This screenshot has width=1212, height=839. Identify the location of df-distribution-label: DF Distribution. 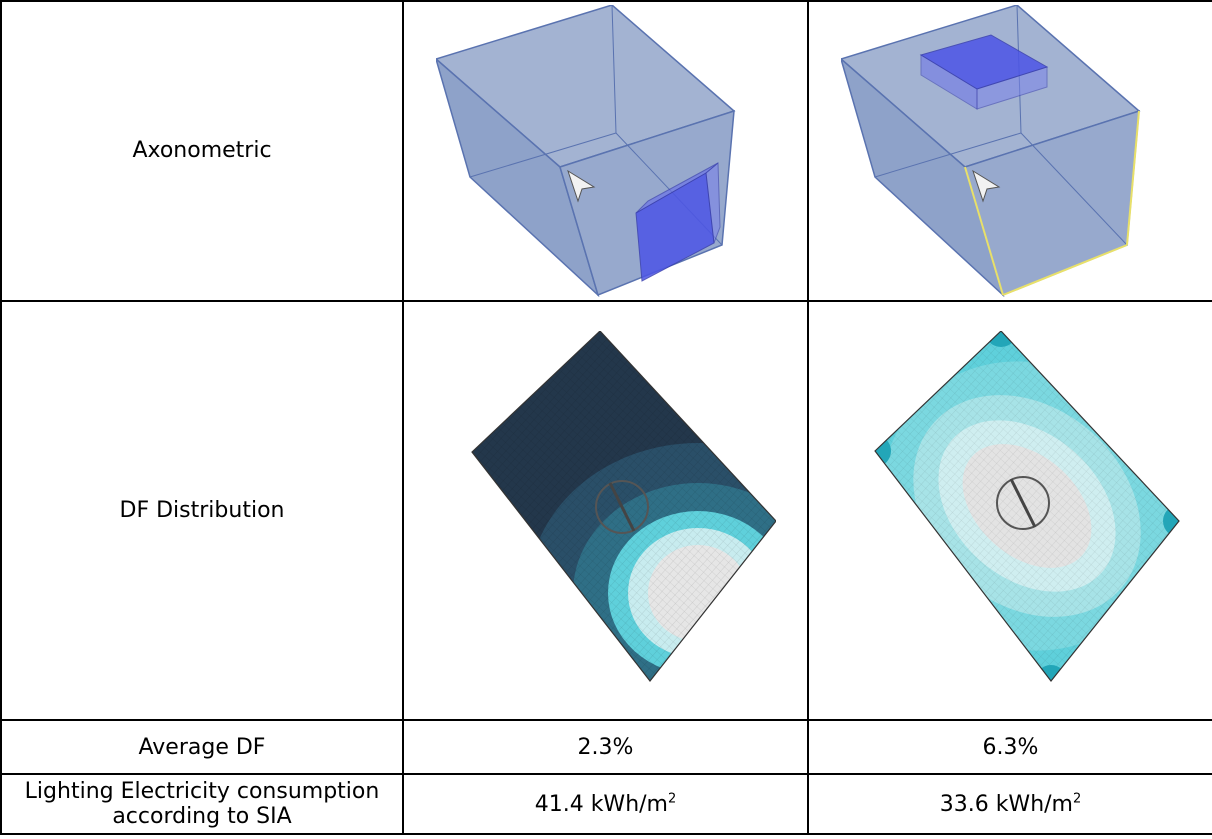
(202, 510).